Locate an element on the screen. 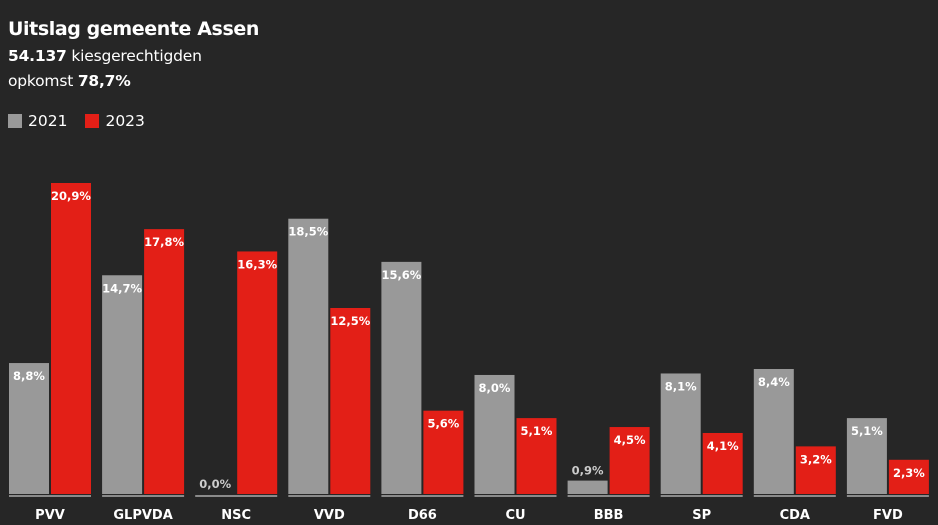 The width and height of the screenshot is (938, 525). category-label-cu: CU is located at coordinates (515, 515).